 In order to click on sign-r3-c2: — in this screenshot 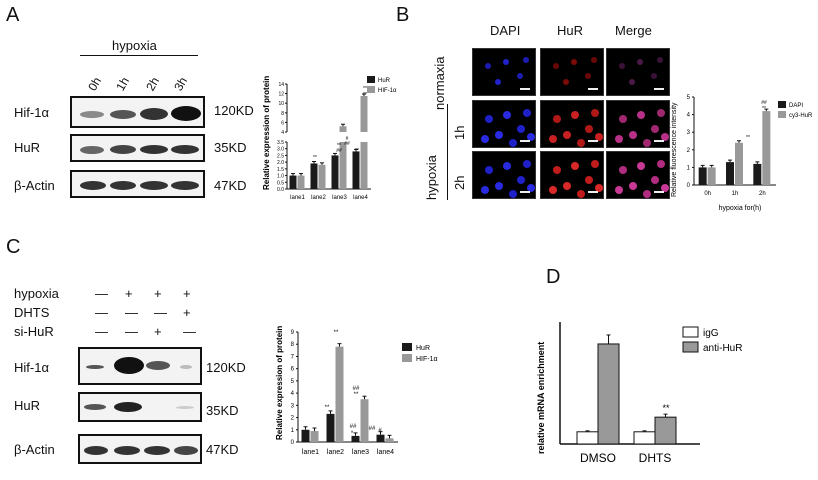, I will do `click(131, 331)`.